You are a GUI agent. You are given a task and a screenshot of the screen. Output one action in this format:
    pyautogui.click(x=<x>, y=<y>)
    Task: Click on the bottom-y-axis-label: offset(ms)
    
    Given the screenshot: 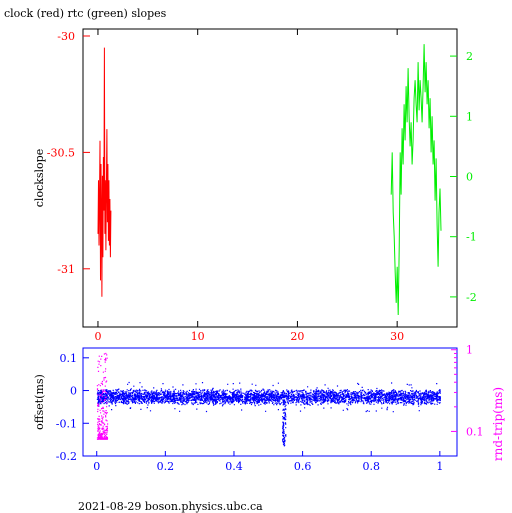 What is the action you would take?
    pyautogui.click(x=39, y=402)
    